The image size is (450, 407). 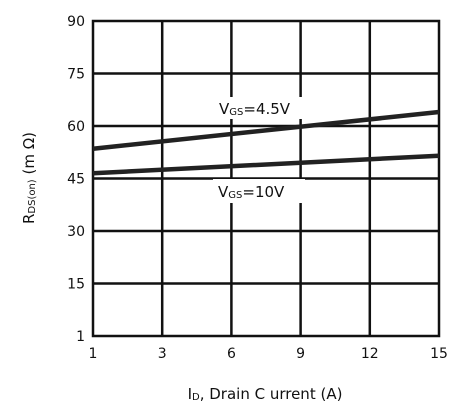 What do you see at coordinates (93, 354) in the screenshot?
I see `x-tick-1: 1` at bounding box center [93, 354].